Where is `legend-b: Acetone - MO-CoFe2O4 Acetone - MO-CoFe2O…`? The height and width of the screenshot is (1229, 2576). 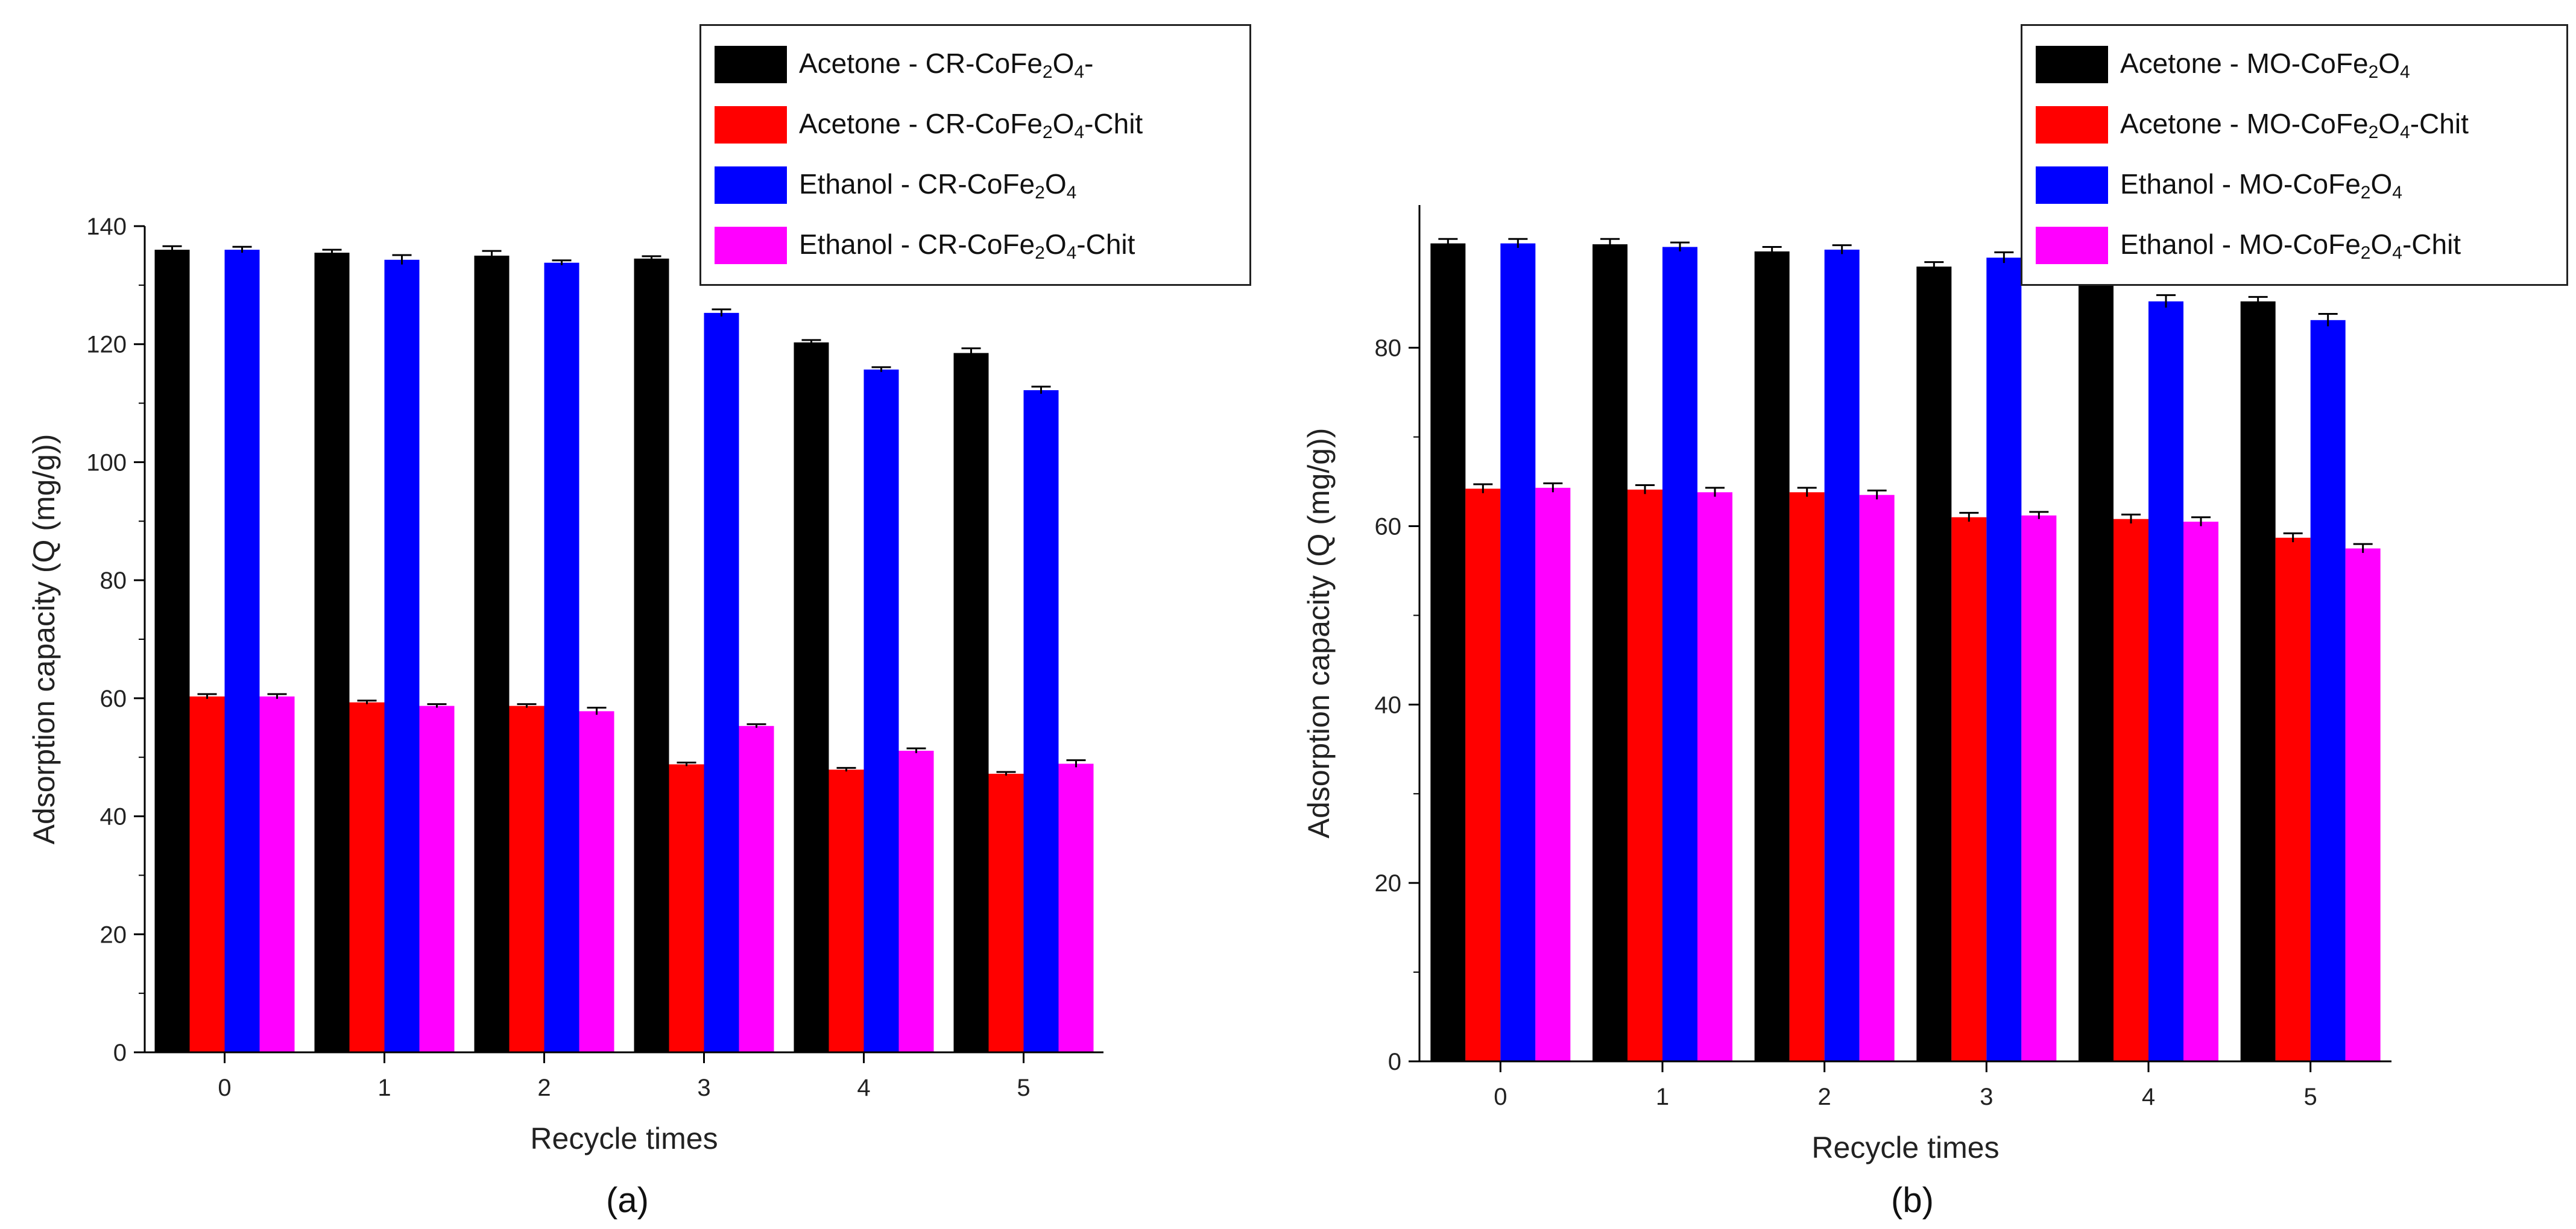 legend-b: Acetone - MO-CoFe2O4 Acetone - MO-CoFe2O… is located at coordinates (2294, 155).